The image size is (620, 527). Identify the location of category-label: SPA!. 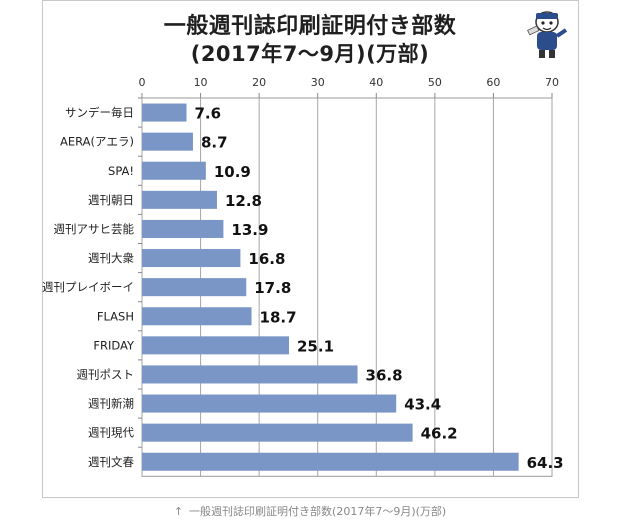
(121, 171).